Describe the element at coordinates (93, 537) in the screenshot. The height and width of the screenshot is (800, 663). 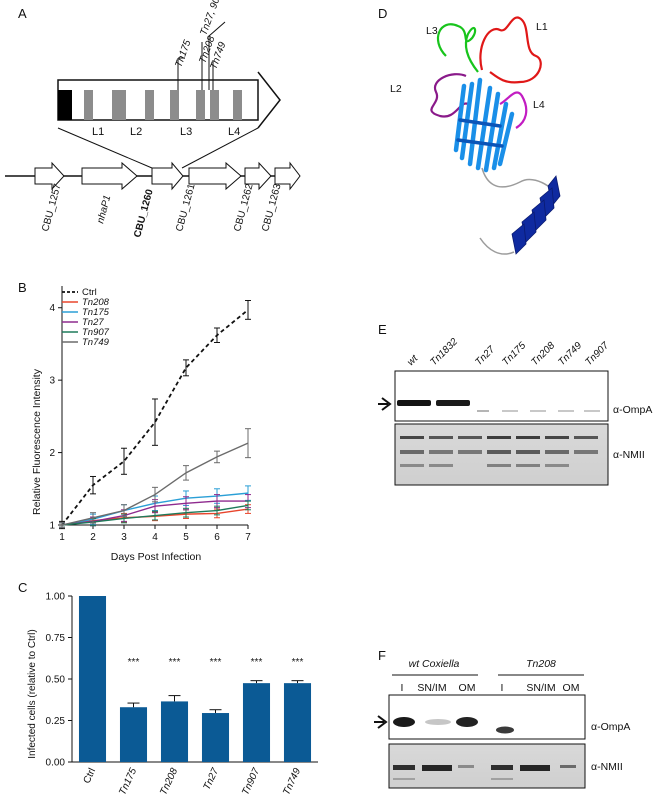
I see `x-tick-label: 2` at that location.